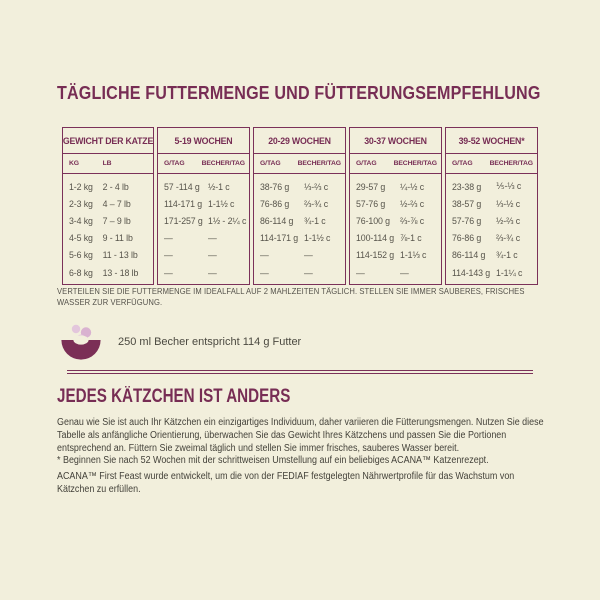  I want to click on cell-grams: 76-100 g, so click(373, 220).